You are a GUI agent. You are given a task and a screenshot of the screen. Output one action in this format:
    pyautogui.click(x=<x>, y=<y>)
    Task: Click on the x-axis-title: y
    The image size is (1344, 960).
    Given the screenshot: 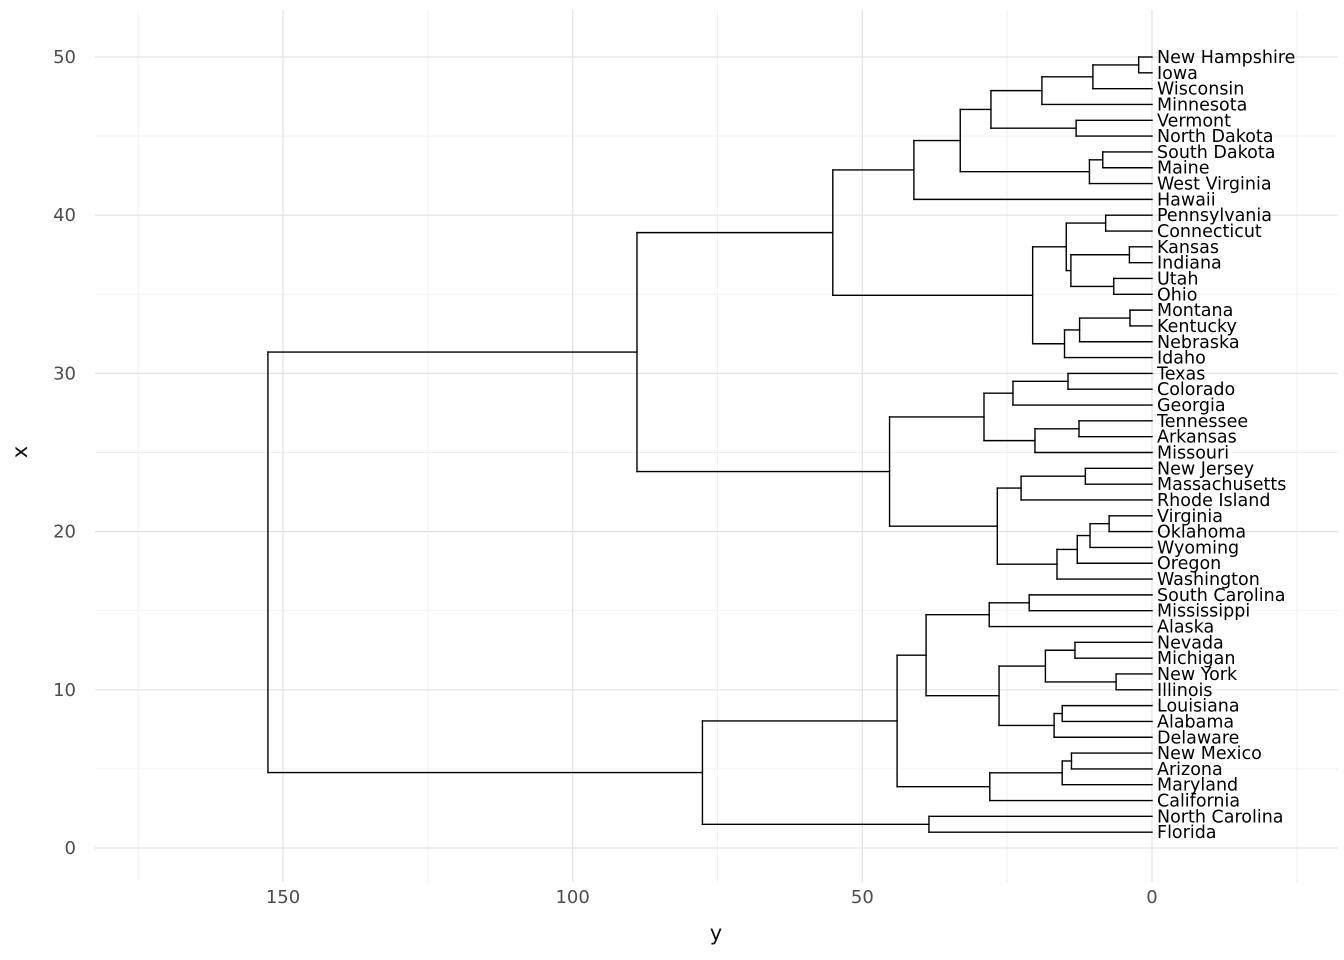 What is the action you would take?
    pyautogui.click(x=716, y=933)
    